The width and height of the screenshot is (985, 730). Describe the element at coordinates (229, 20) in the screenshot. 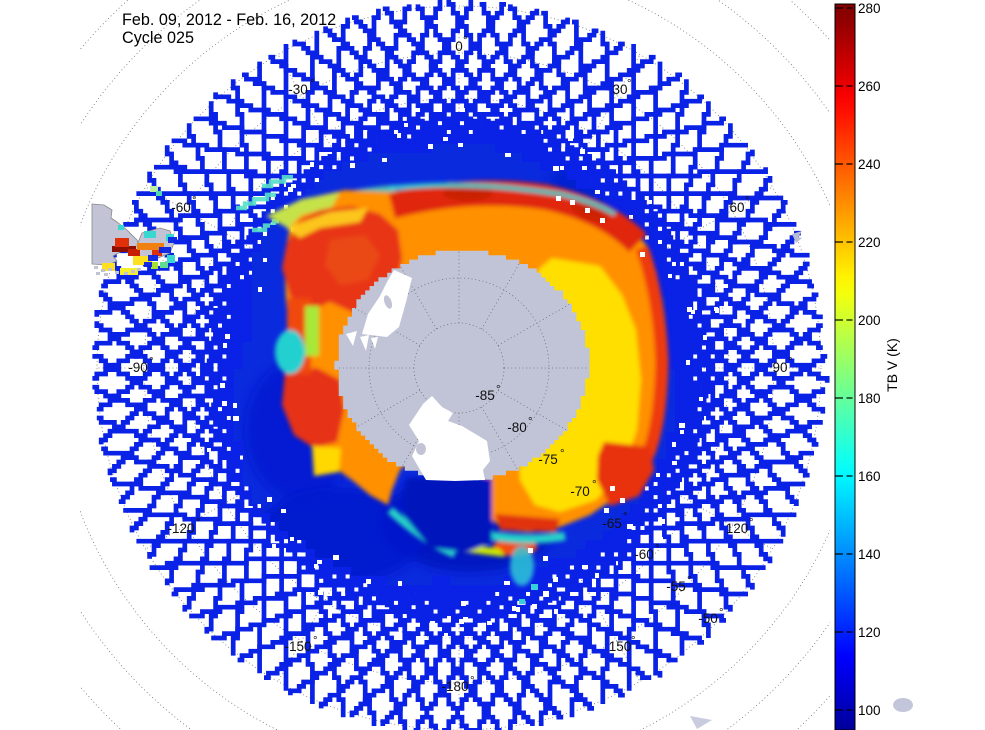

I see `svg-text: Feb. 09, 2012 - Feb. 16, 2012` at that location.